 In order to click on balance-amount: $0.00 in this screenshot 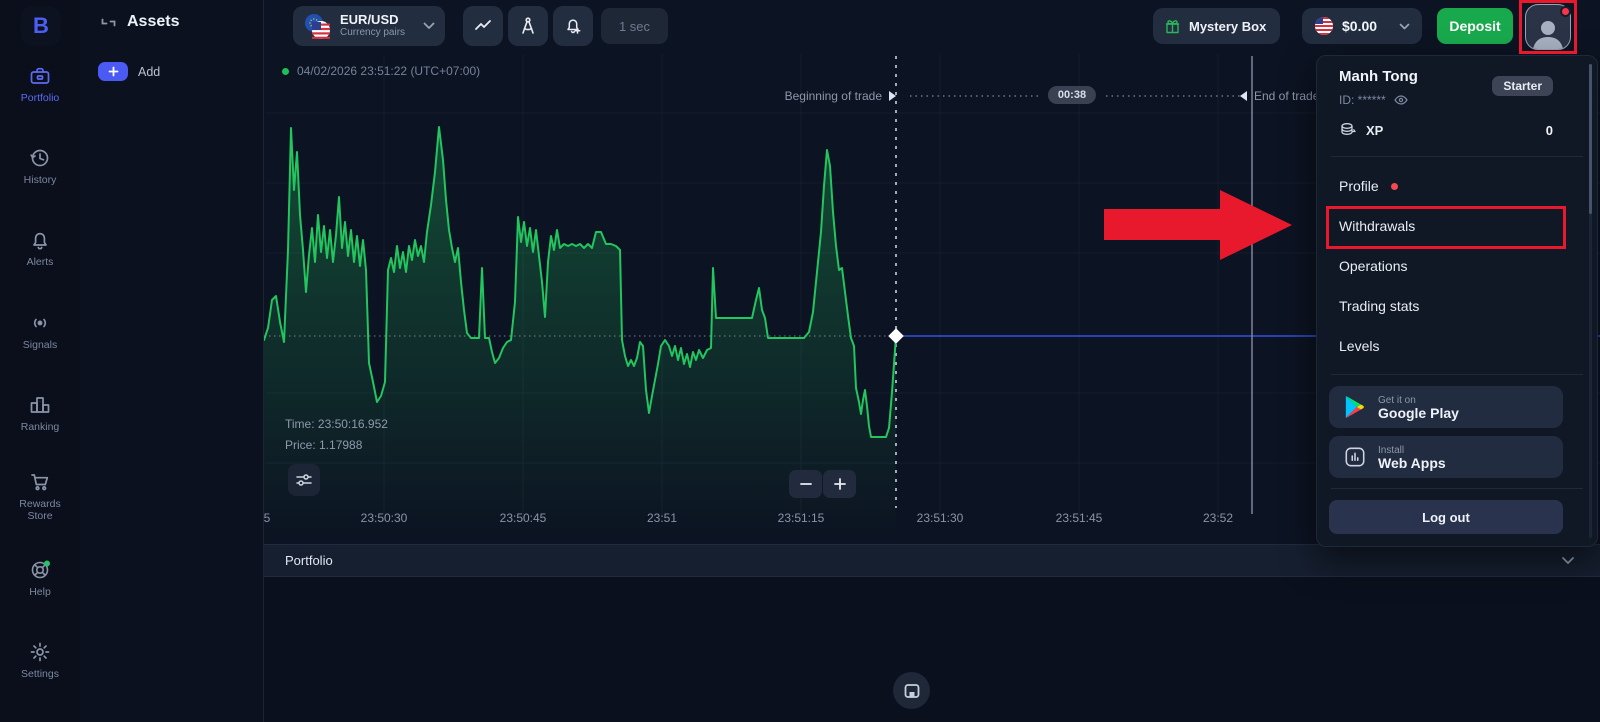, I will do `click(1360, 26)`.